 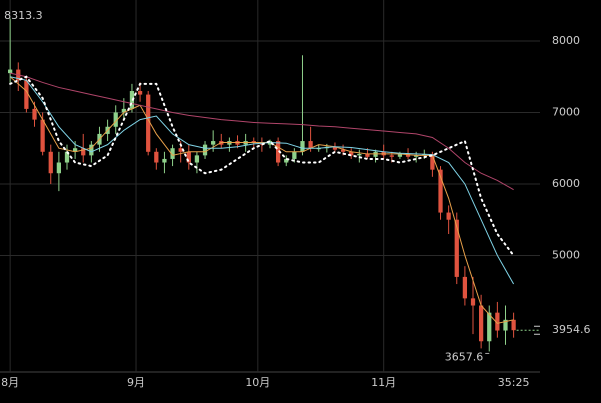 I want to click on x-tick-label: 10月, so click(x=257, y=382).